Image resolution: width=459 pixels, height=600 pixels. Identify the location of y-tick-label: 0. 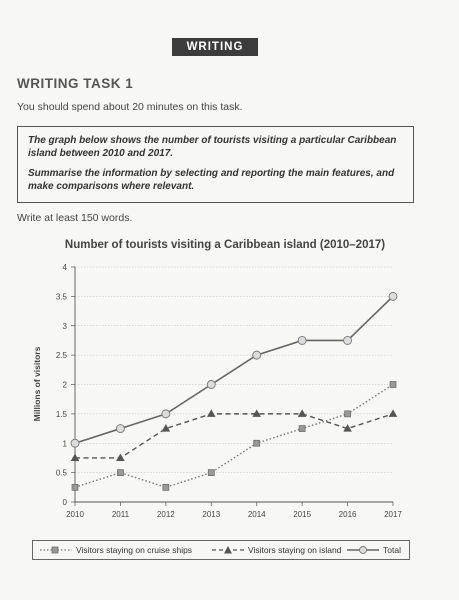
(65, 502).